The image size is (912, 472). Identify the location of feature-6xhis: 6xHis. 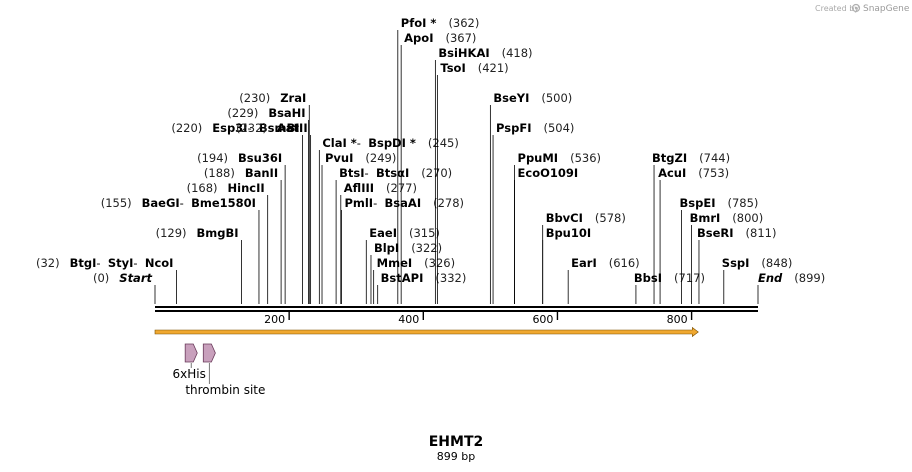
(189, 362).